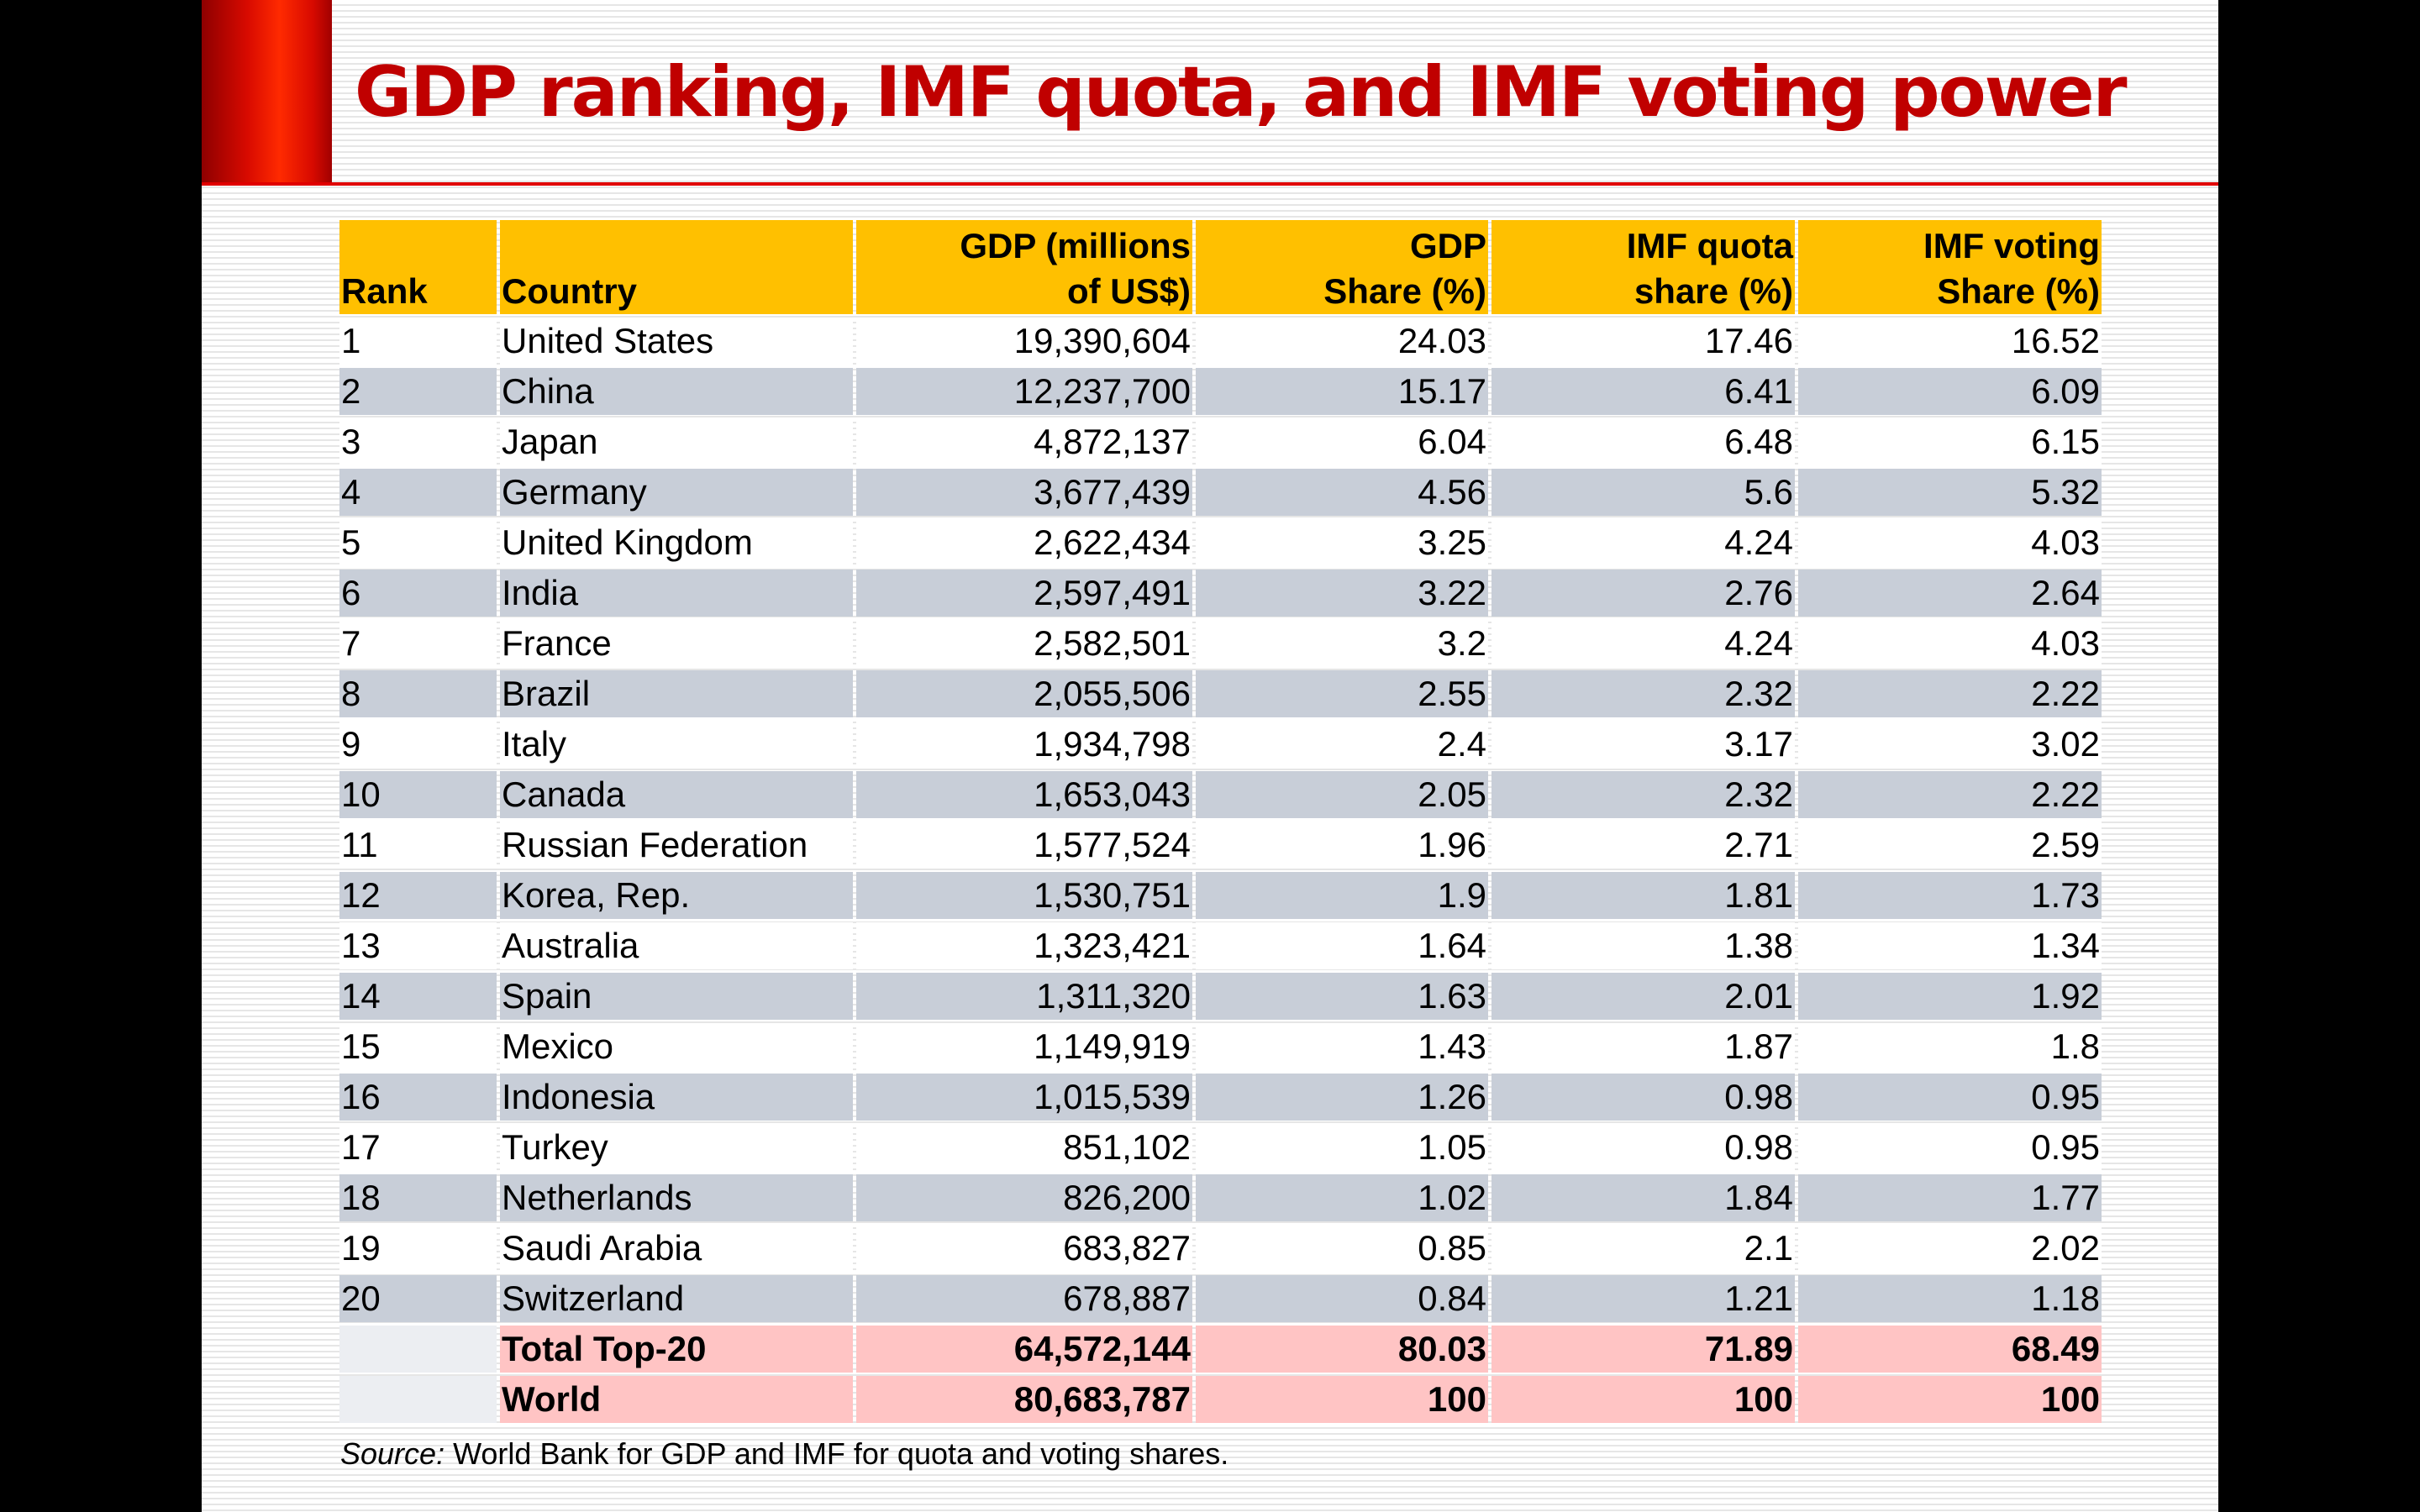 This screenshot has height=1512, width=2420. I want to click on imf-quota-cell: 2.32, so click(1643, 693).